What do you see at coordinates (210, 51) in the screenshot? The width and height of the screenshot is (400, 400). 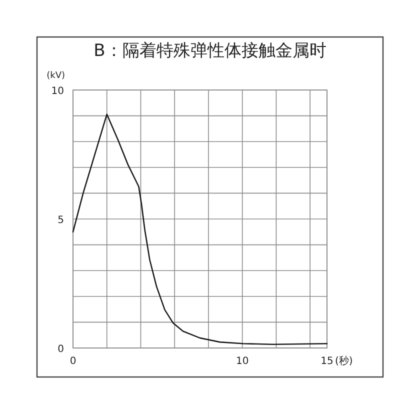 I see `chart-title: B：隔着特殊弹性体接触金属时` at bounding box center [210, 51].